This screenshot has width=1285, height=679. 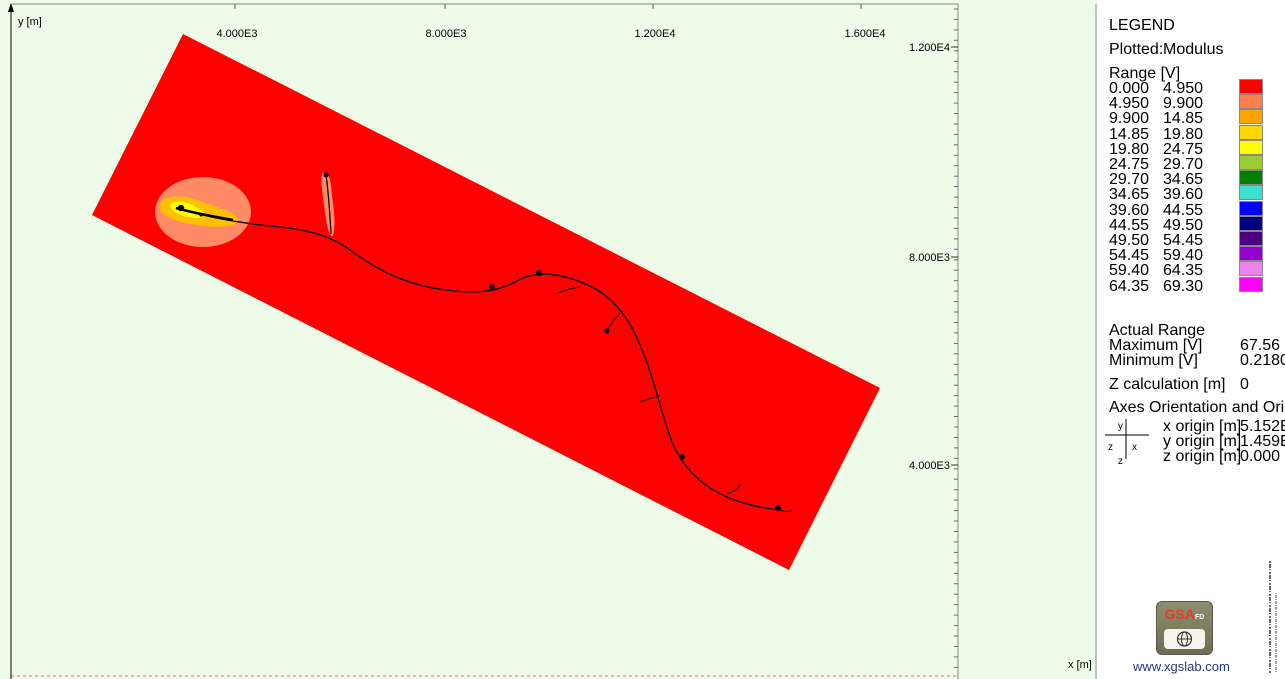 What do you see at coordinates (1183, 104) in the screenshot?
I see `range-to: 9.900` at bounding box center [1183, 104].